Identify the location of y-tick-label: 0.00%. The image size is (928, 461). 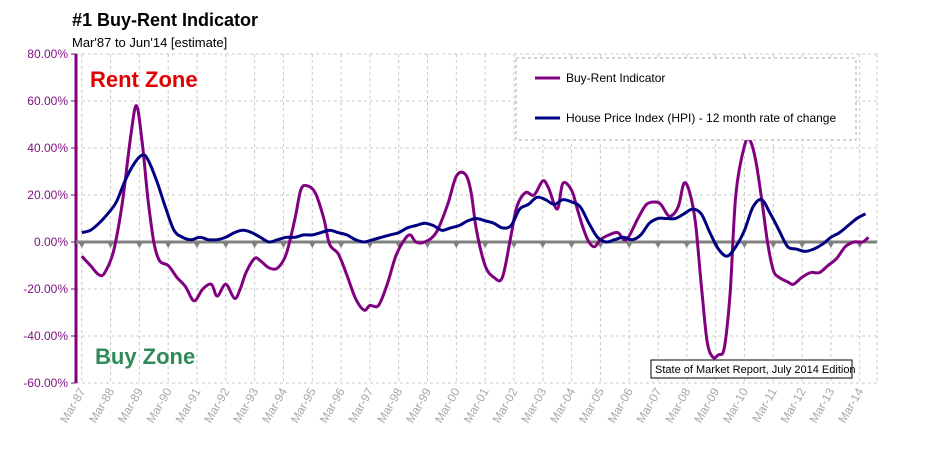
(51, 242).